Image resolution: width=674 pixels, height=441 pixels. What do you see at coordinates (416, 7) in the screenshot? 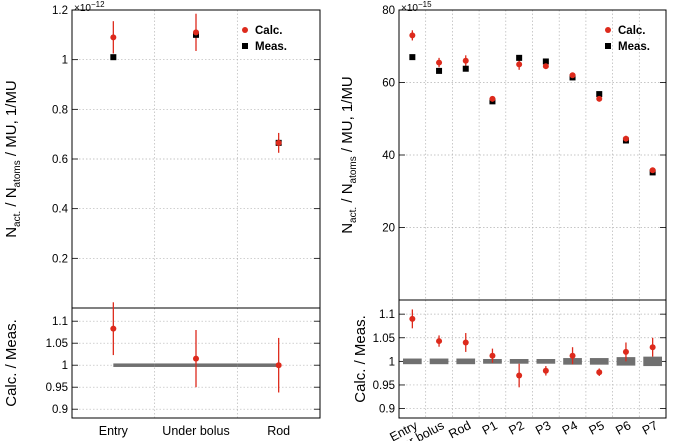
I see `exponent-label: ×10⁻¹⁵` at bounding box center [416, 7].